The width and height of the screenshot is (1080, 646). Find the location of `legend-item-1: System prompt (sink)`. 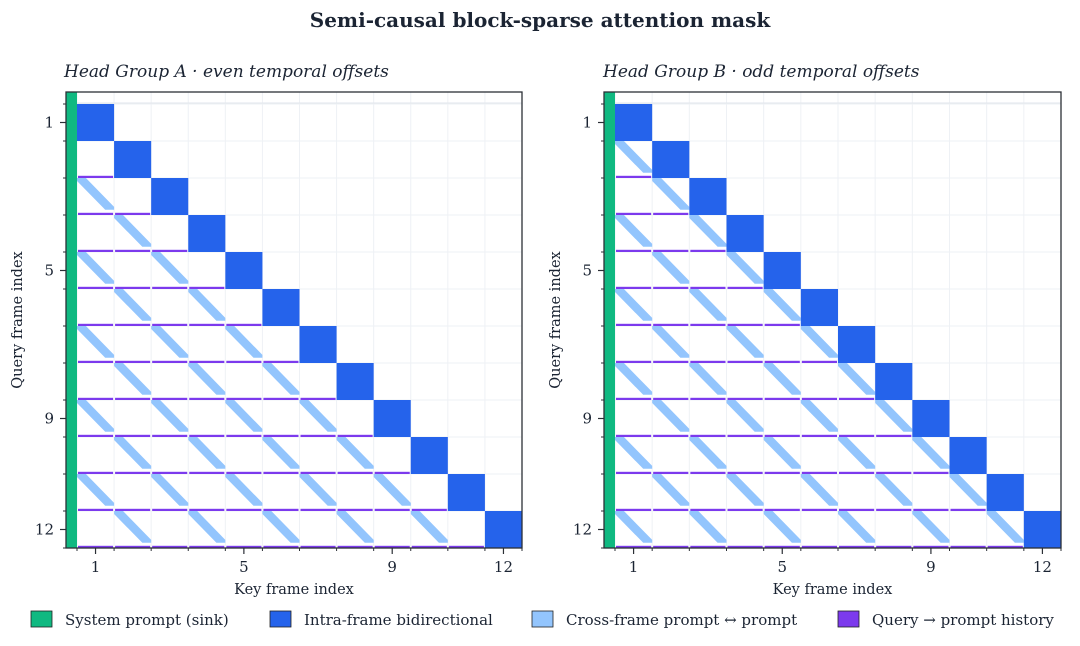

legend-item-1: System prompt (sink) is located at coordinates (129, 619).